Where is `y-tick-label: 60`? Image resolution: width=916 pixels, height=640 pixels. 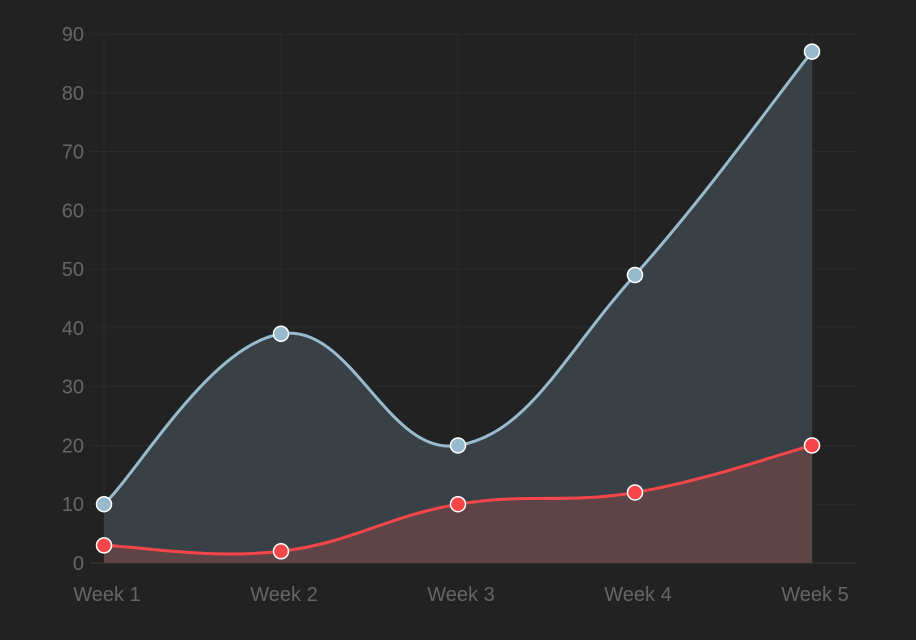
y-tick-label: 60 is located at coordinates (73, 211).